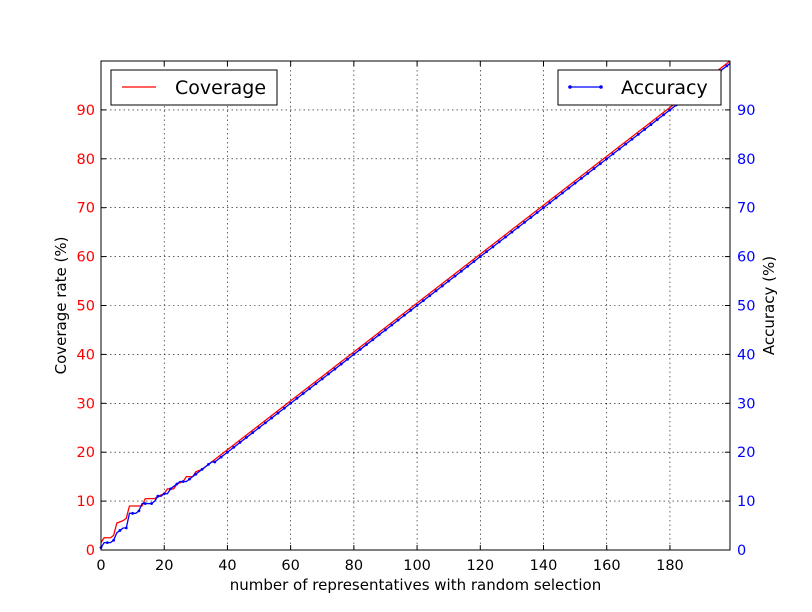  I want to click on x-tick-label: 100, so click(417, 566).